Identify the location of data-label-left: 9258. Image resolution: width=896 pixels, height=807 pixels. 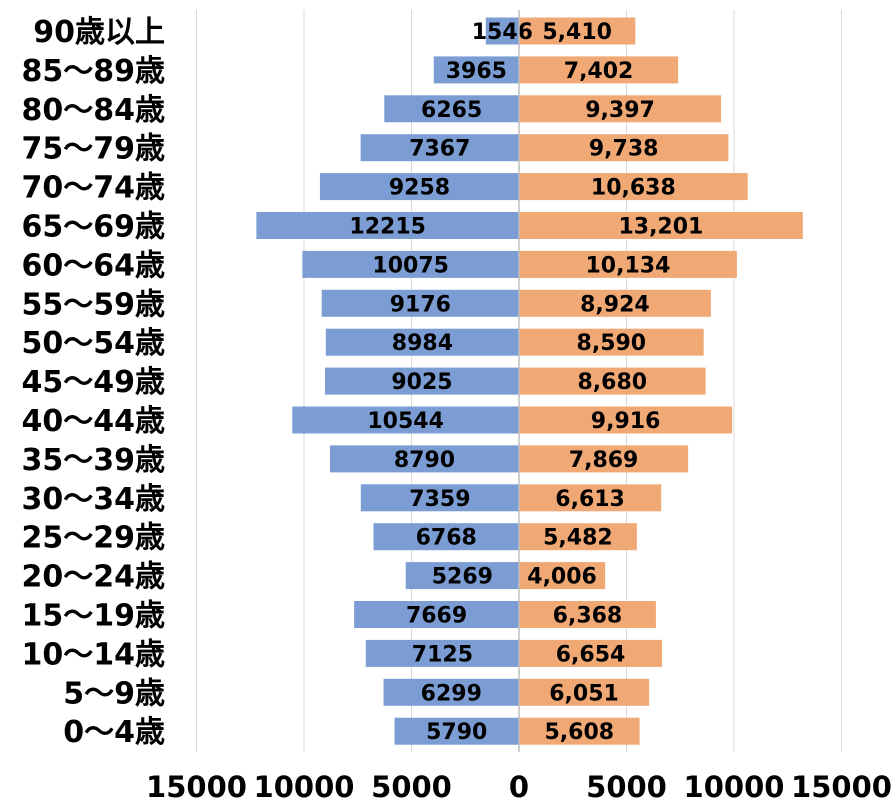
(419, 188).